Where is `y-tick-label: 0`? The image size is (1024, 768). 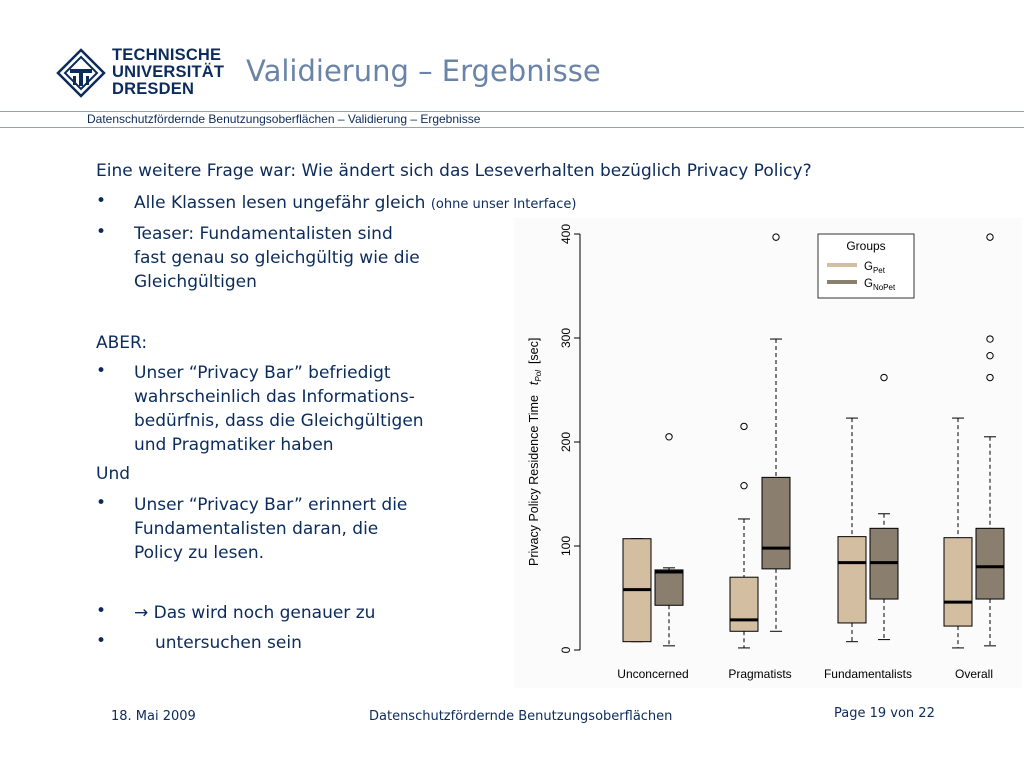 y-tick-label: 0 is located at coordinates (566, 649).